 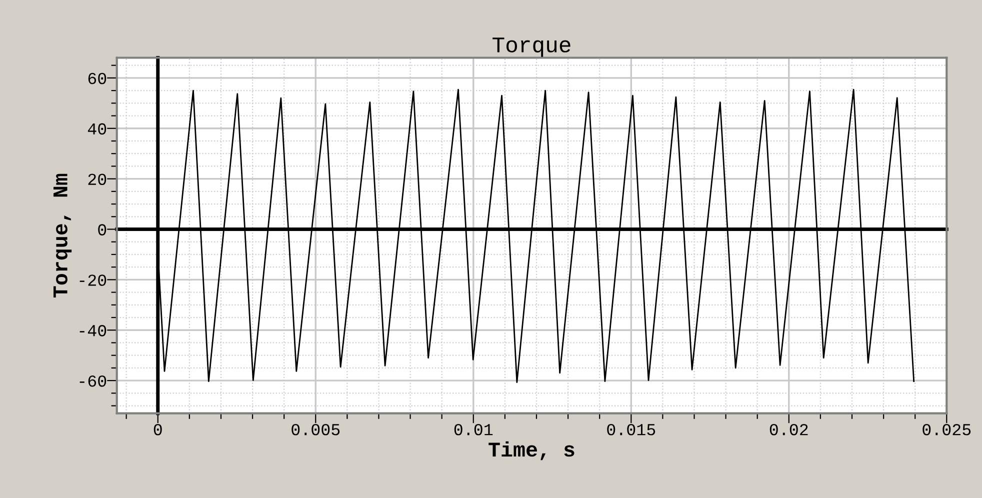 What do you see at coordinates (631, 430) in the screenshot?
I see `x-tick-label: 0.015` at bounding box center [631, 430].